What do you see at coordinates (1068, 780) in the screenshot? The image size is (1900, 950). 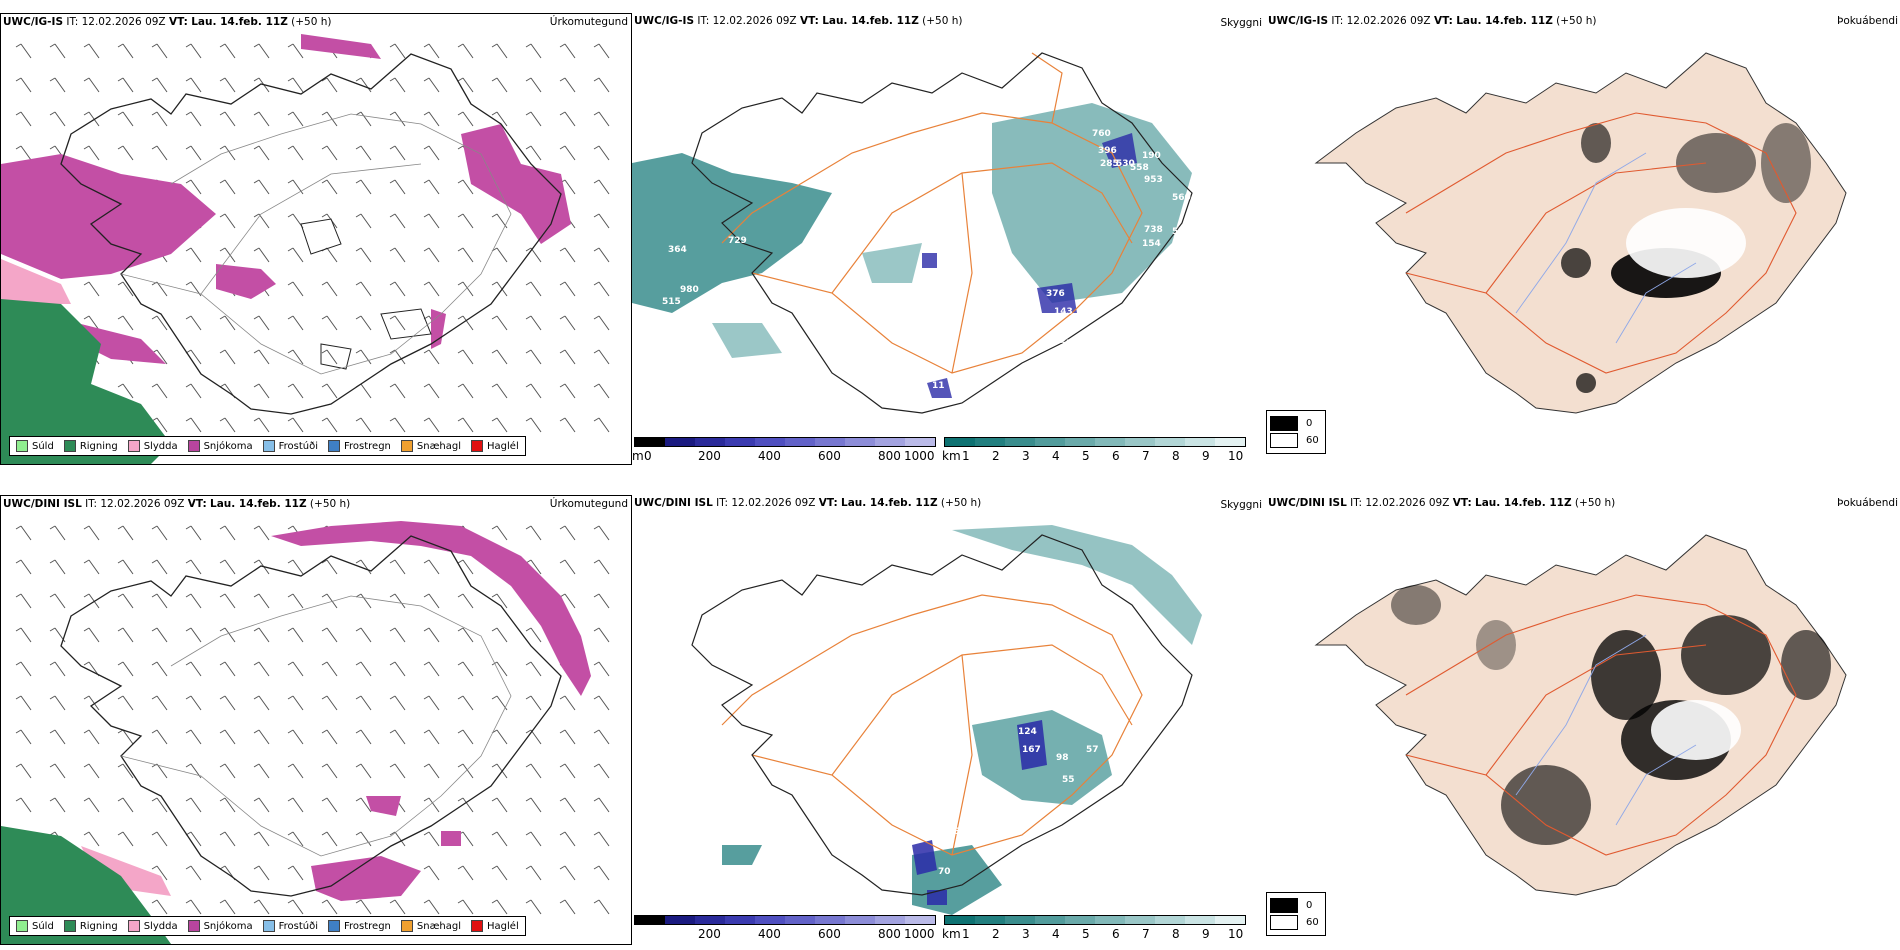 I see `value-label: 55` at bounding box center [1068, 780].